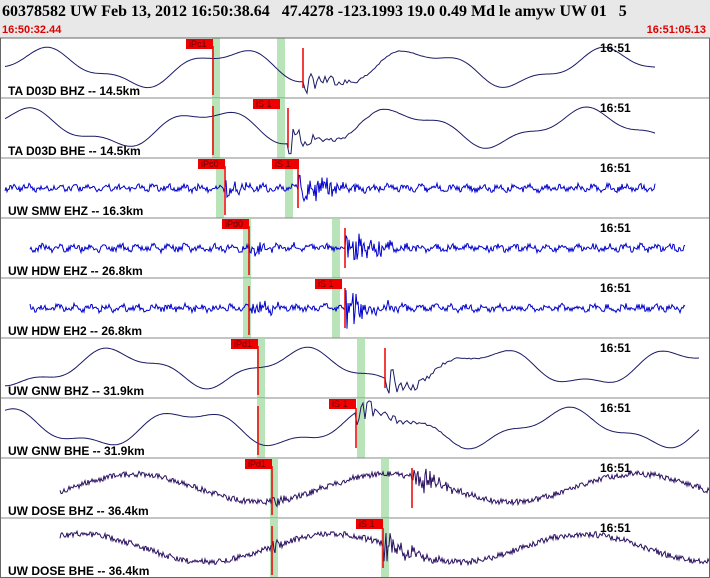 This screenshot has height=578, width=710. What do you see at coordinates (78, 511) in the screenshot?
I see `station-label: UW DOSE BHZ -- 36.4km` at bounding box center [78, 511].